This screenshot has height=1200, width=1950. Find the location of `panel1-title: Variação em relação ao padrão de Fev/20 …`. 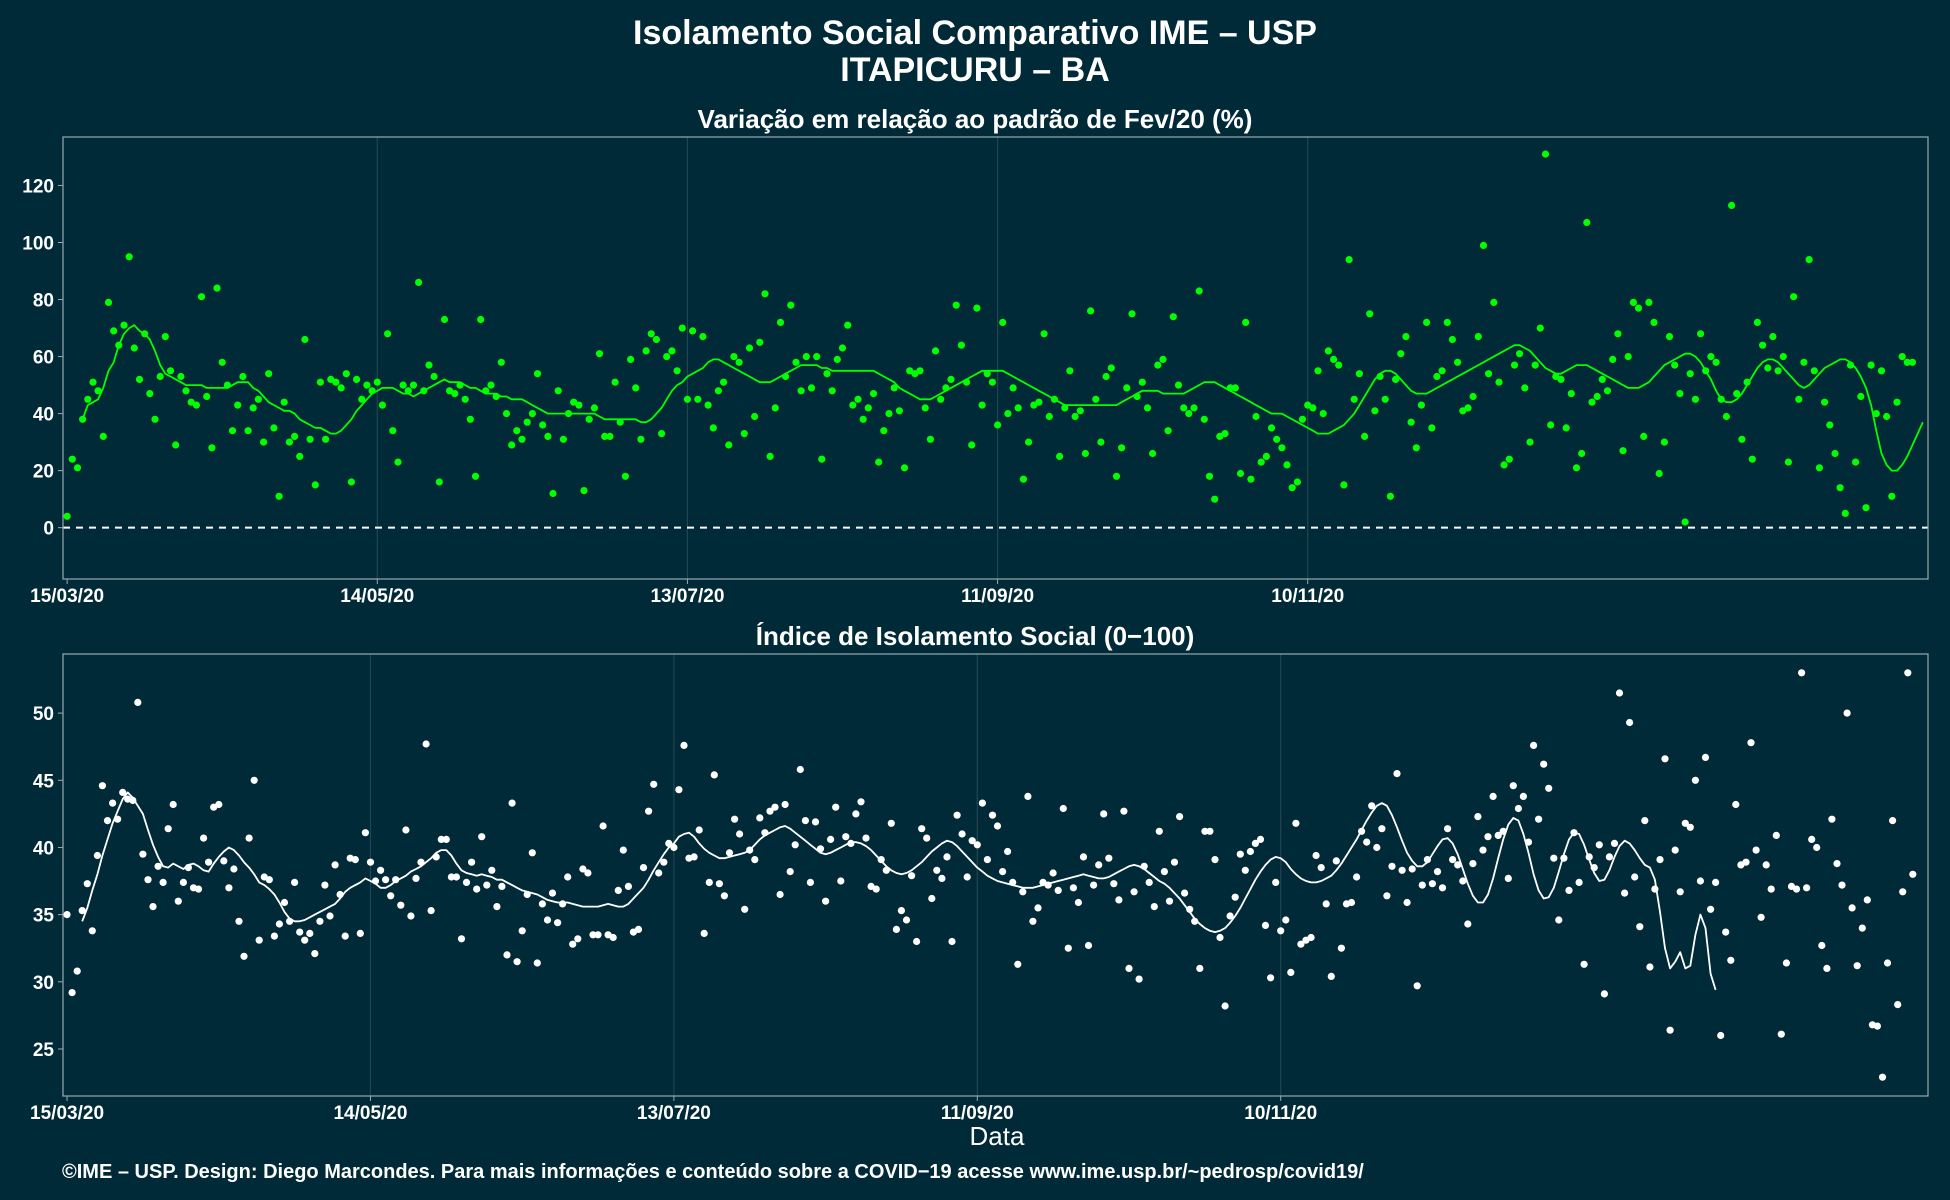

panel1-title: Variação em relação ao padrão de Fev/20 … is located at coordinates (975, 119).